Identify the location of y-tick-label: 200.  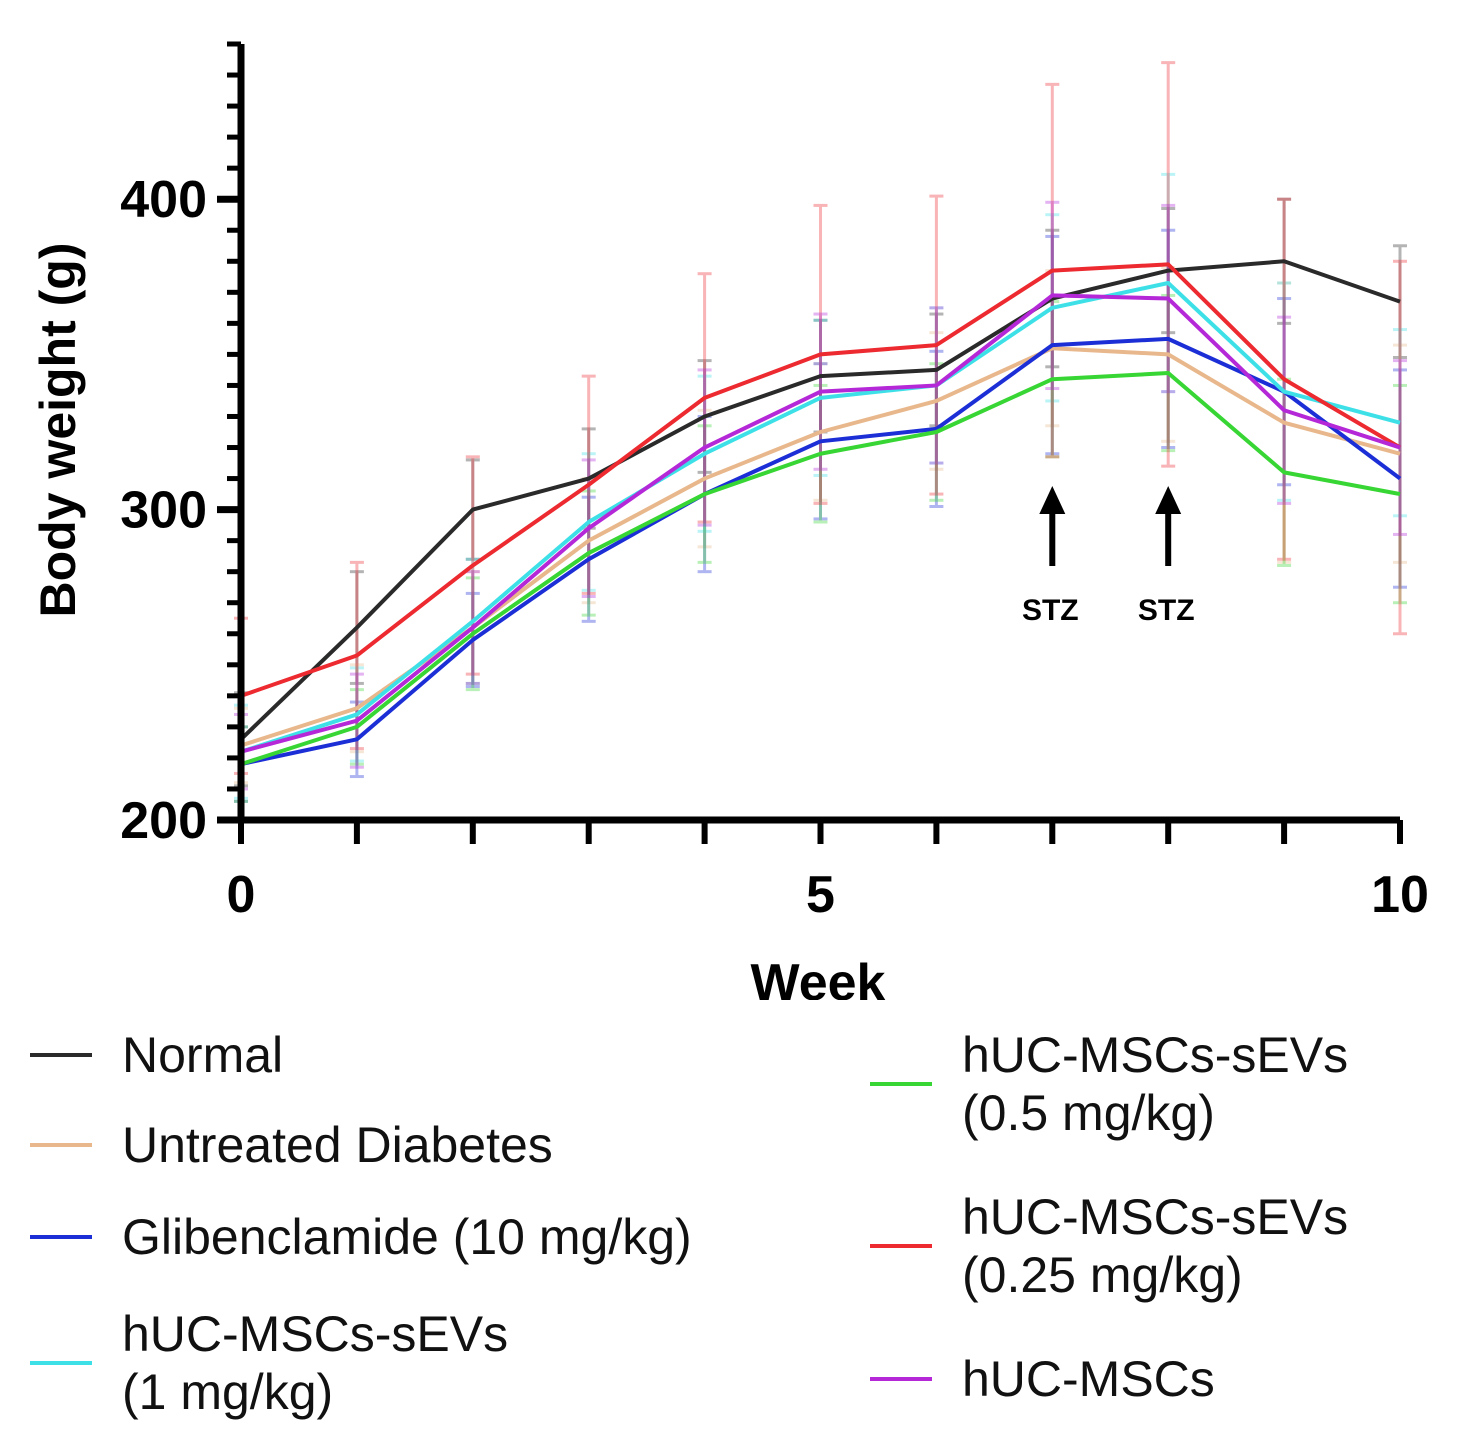
(163, 821).